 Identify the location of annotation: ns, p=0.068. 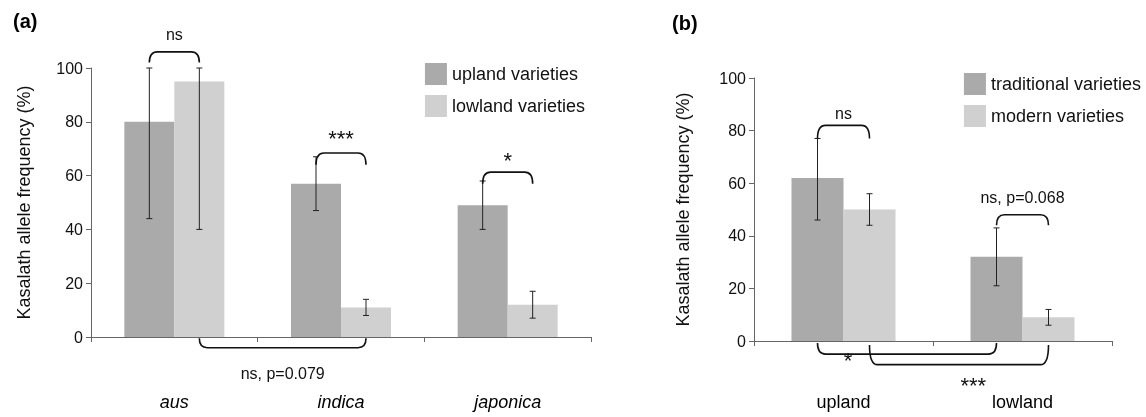
(1022, 198).